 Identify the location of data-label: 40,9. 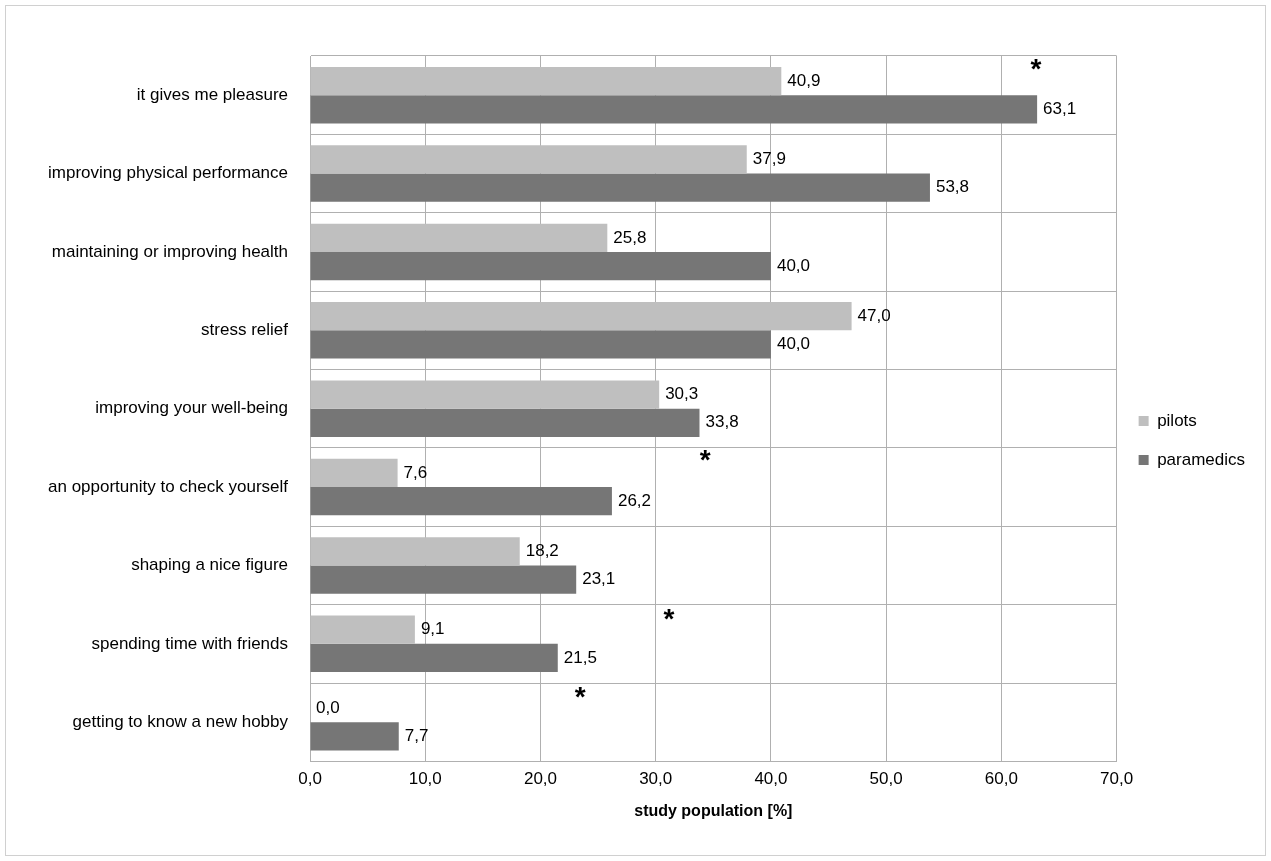
(804, 80).